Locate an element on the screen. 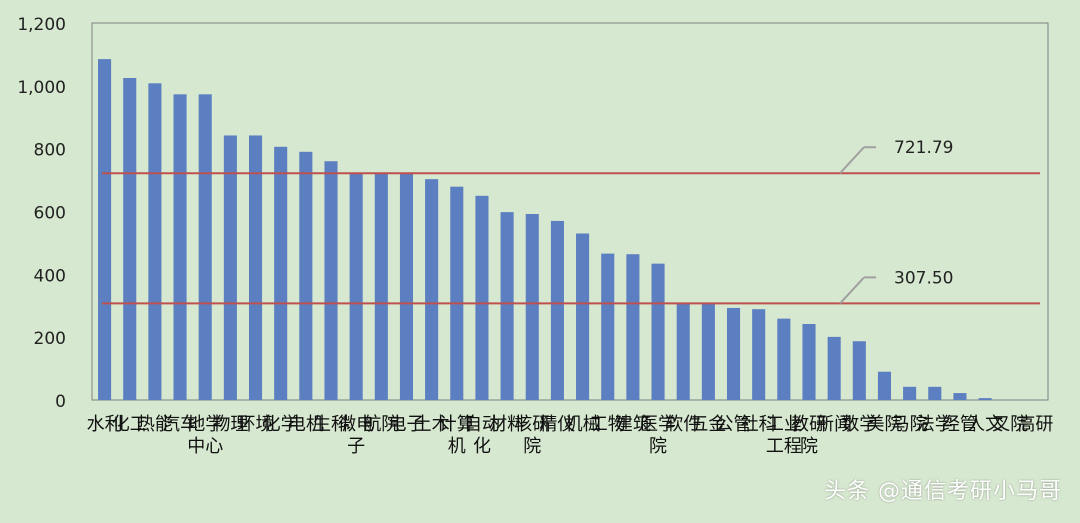  y-tick-label: 800 is located at coordinates (50, 151).